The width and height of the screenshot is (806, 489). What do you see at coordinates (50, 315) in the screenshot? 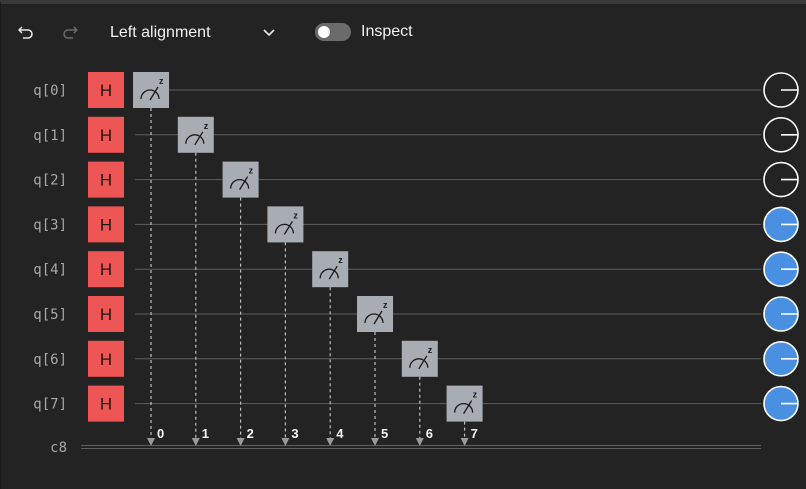
I see `qubit-label: q[5]` at bounding box center [50, 315].